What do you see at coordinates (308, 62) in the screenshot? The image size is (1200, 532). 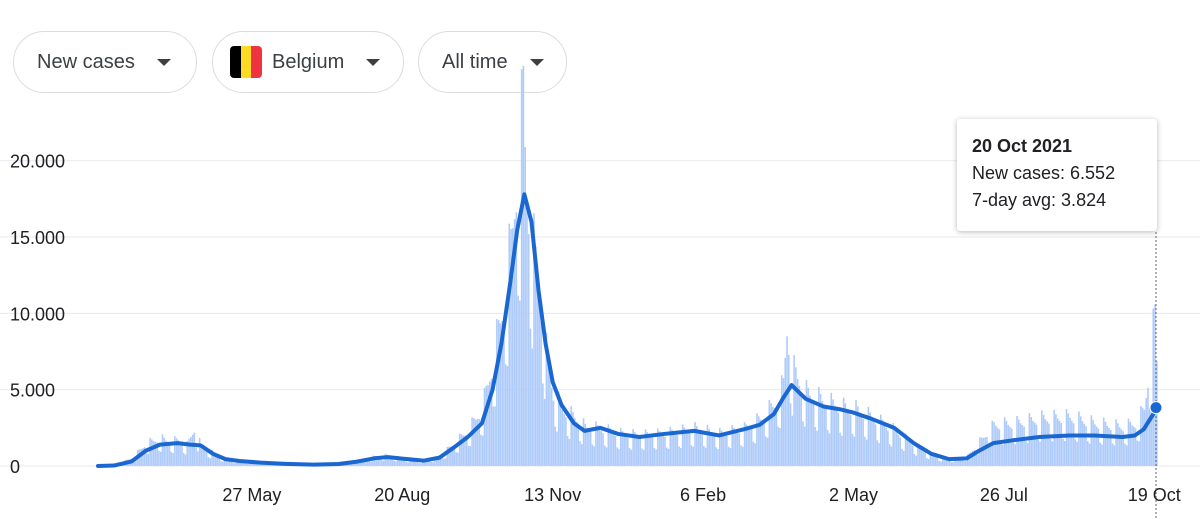 I see `region-selector: Belgium` at bounding box center [308, 62].